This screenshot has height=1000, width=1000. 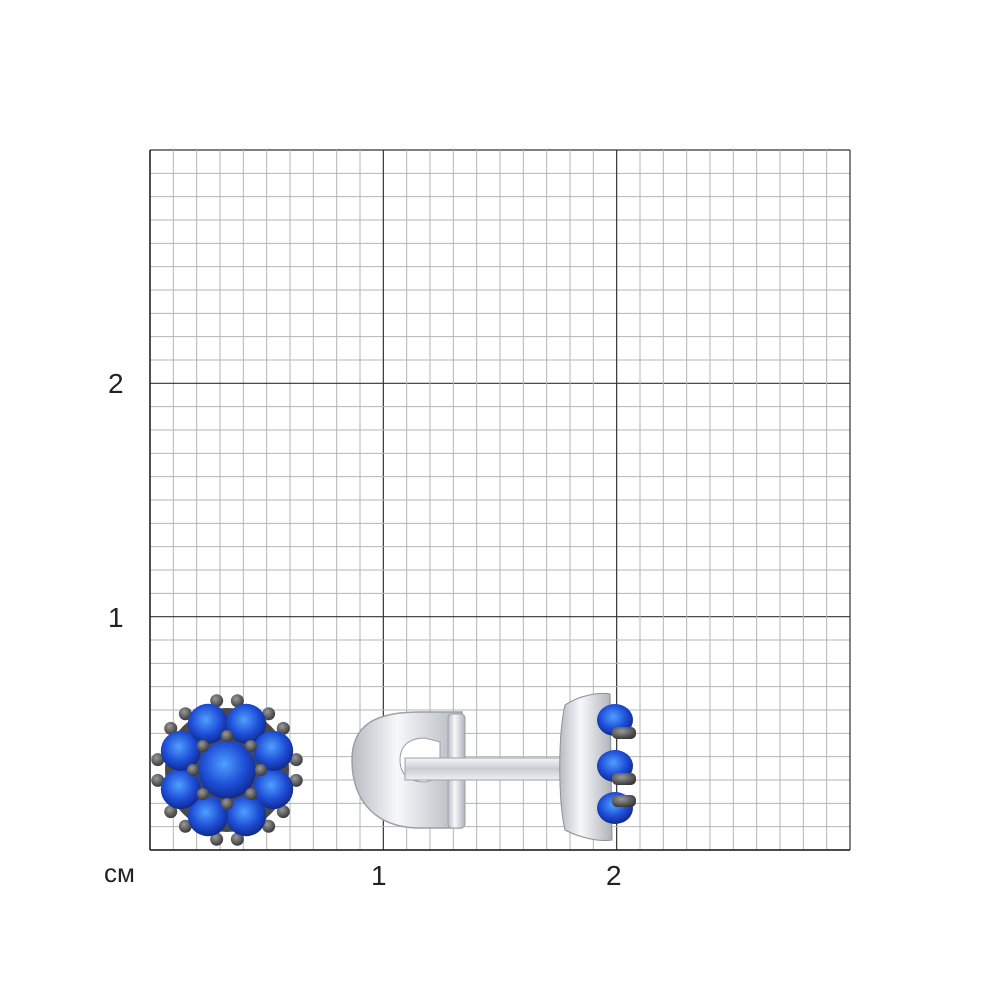 What do you see at coordinates (614, 875) in the screenshot?
I see `x-tick-label-2: 2` at bounding box center [614, 875].